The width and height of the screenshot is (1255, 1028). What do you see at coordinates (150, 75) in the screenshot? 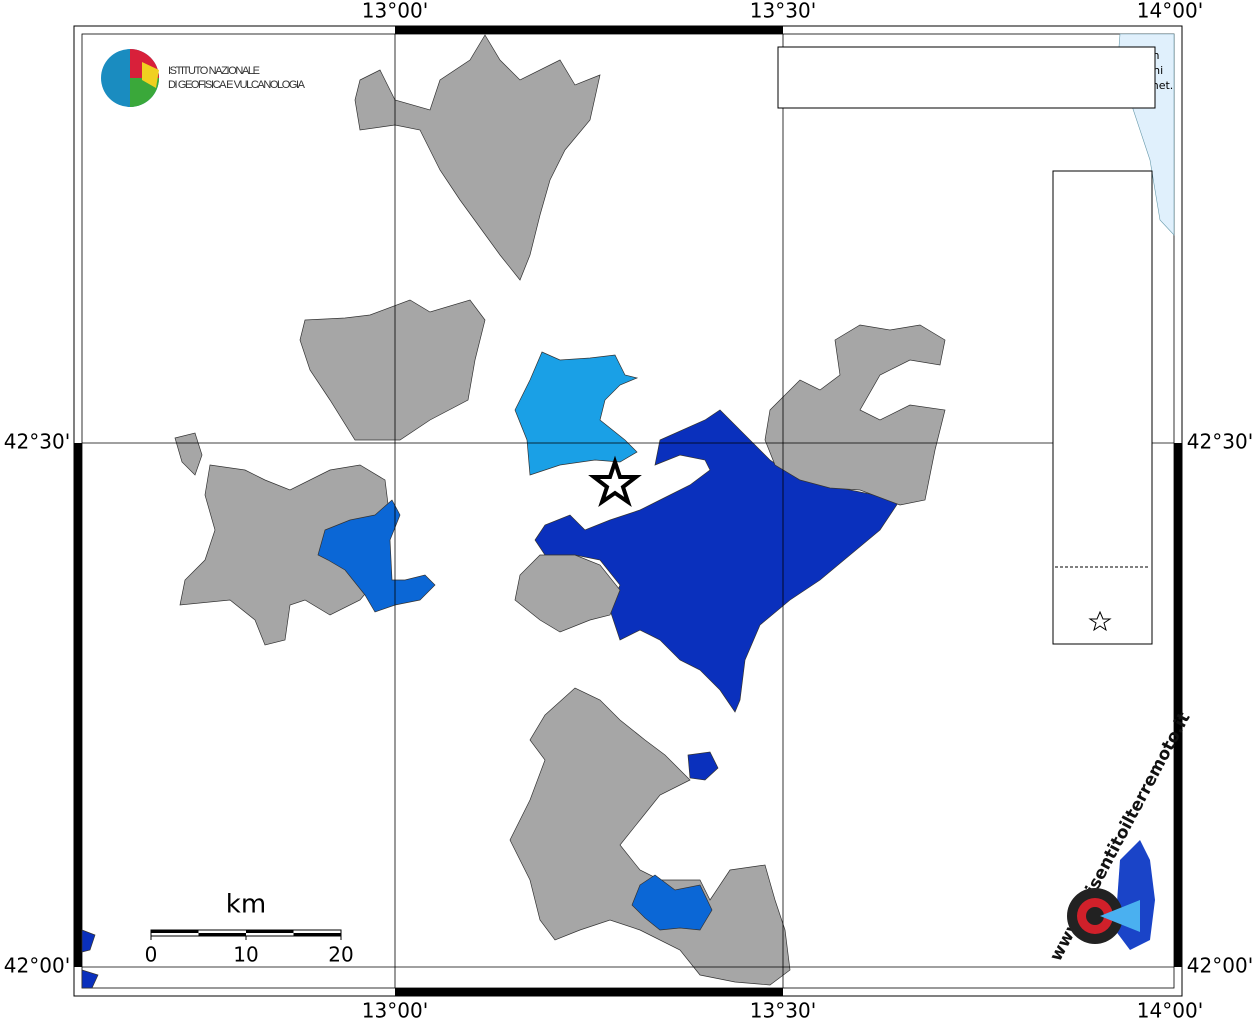
I see `logo-globe` at bounding box center [150, 75].